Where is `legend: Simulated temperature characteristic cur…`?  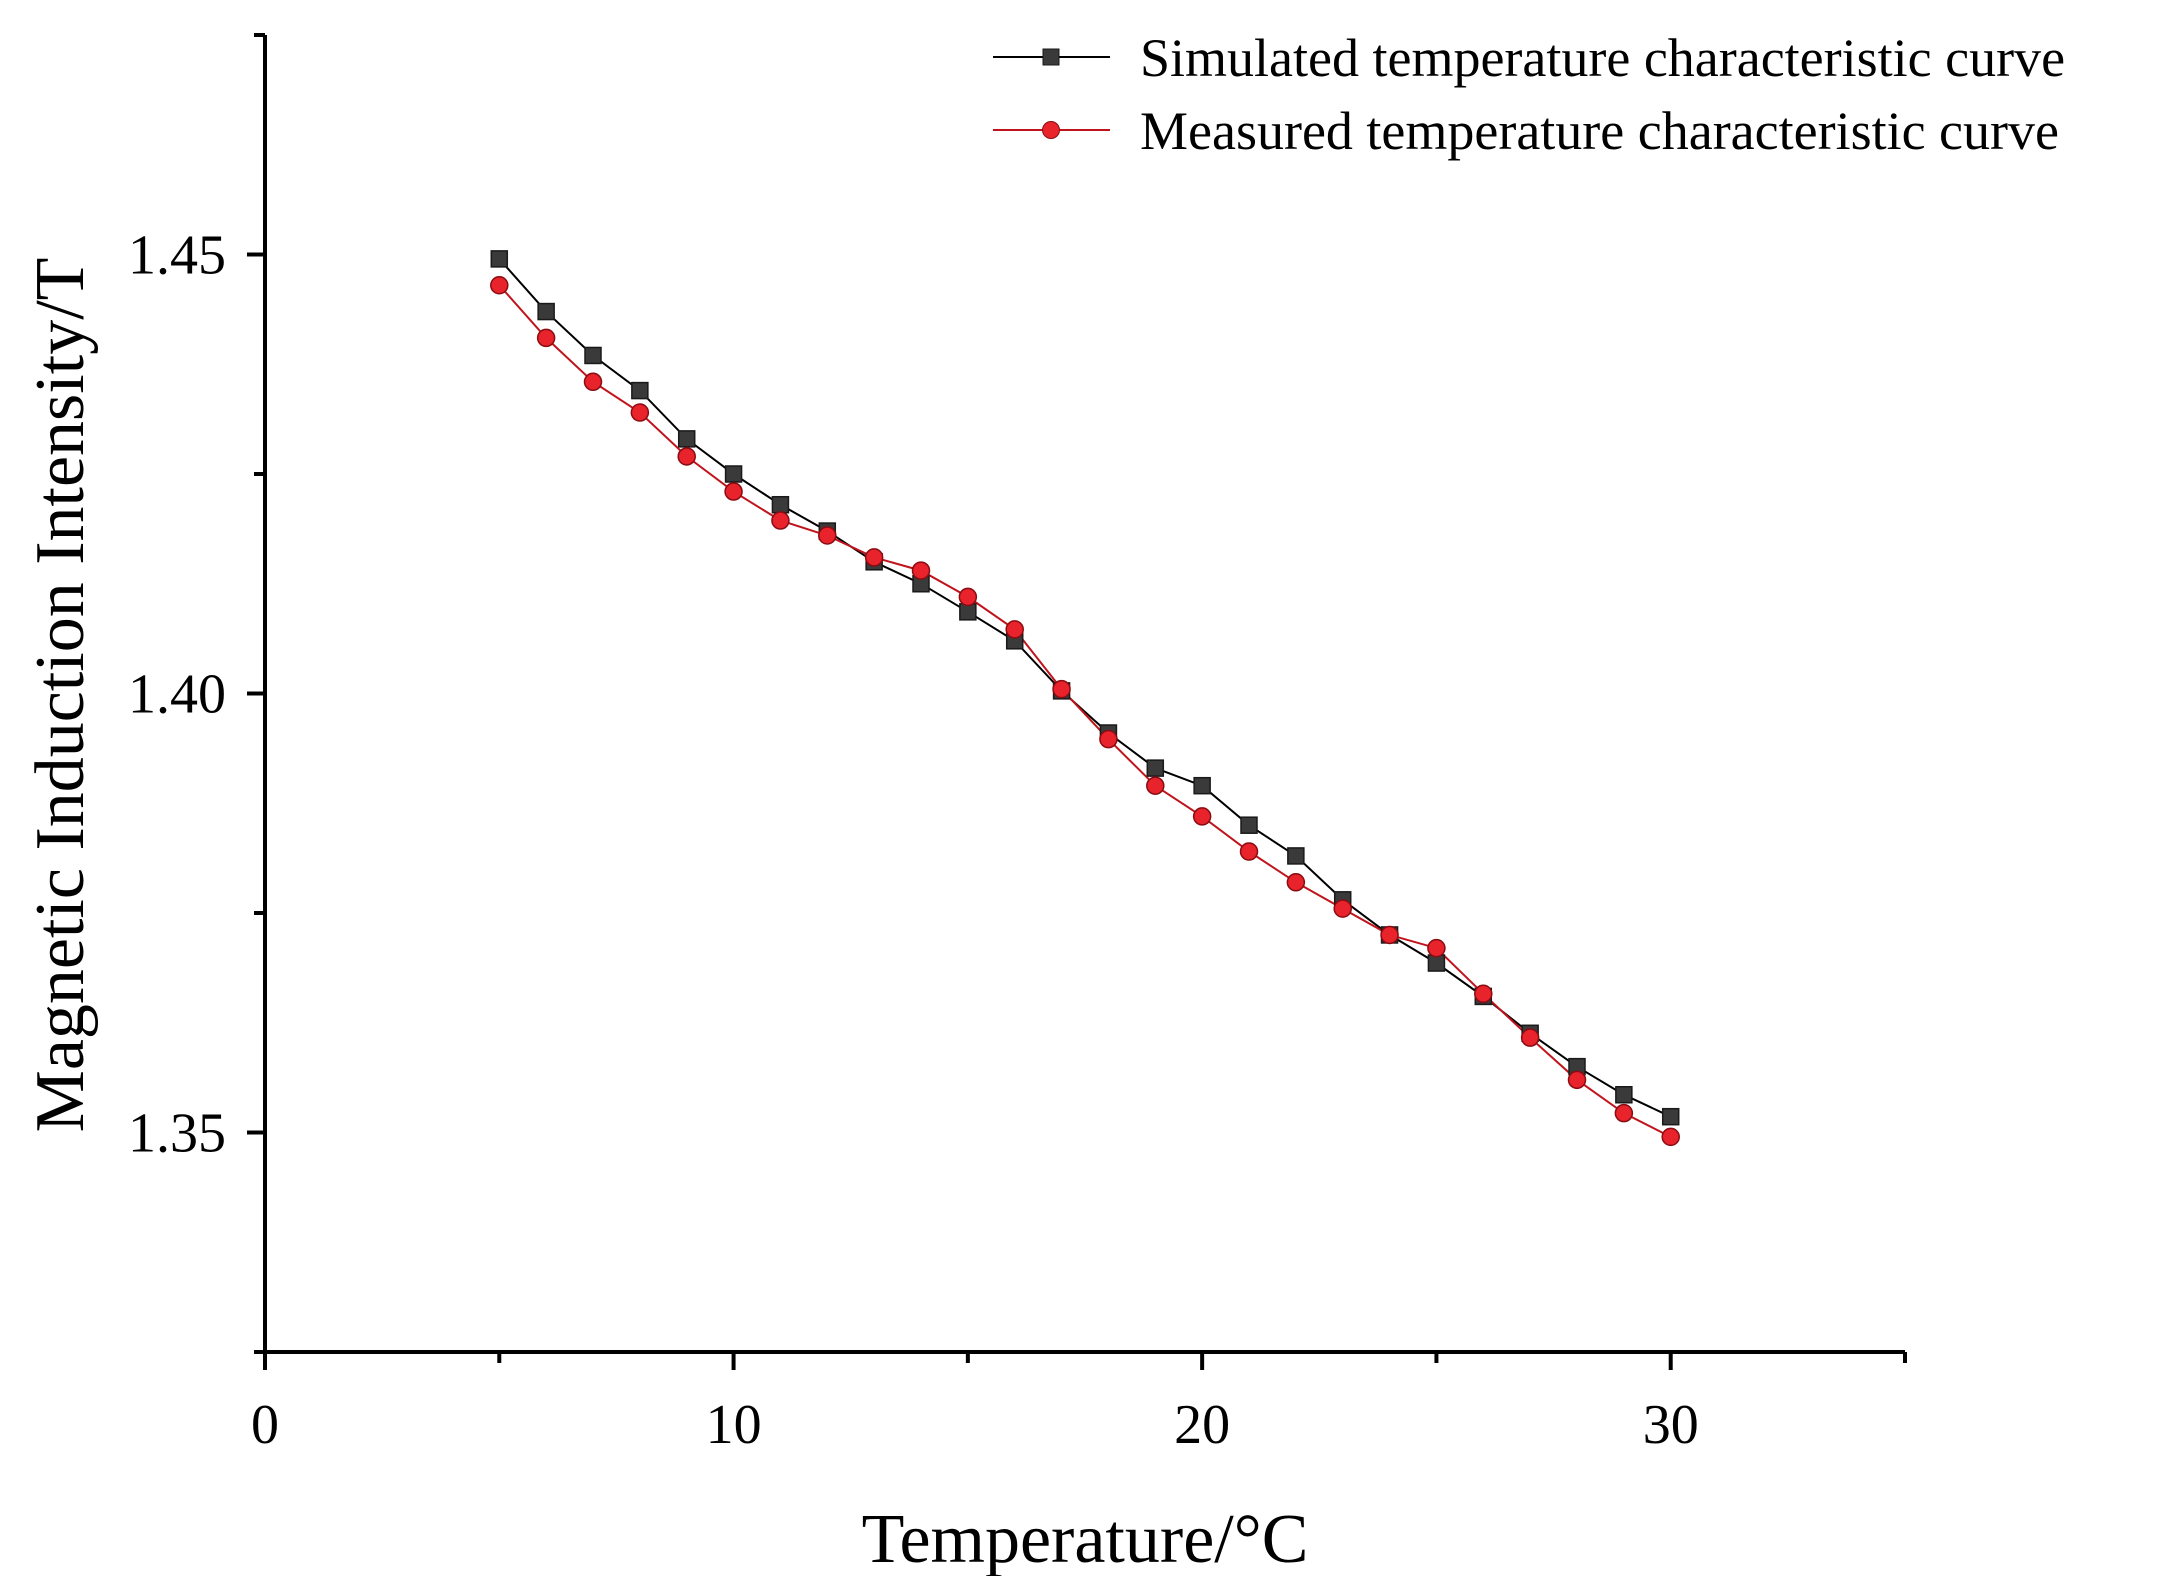
legend: Simulated temperature characteristic cur… is located at coordinates (1529, 94).